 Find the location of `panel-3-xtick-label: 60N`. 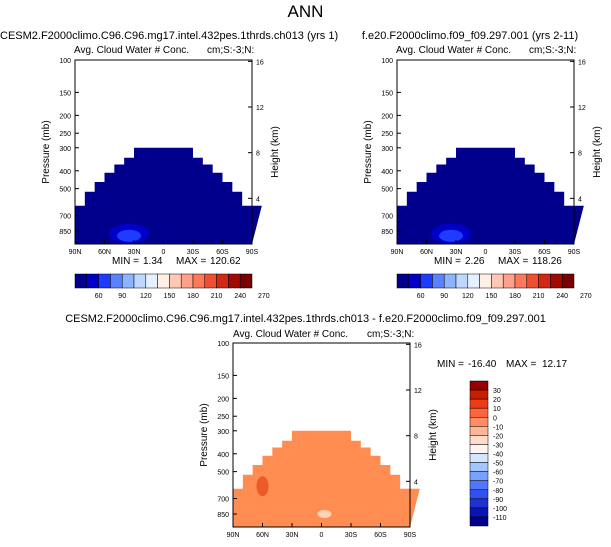

panel-3-xtick-label: 60N is located at coordinates (262, 535).